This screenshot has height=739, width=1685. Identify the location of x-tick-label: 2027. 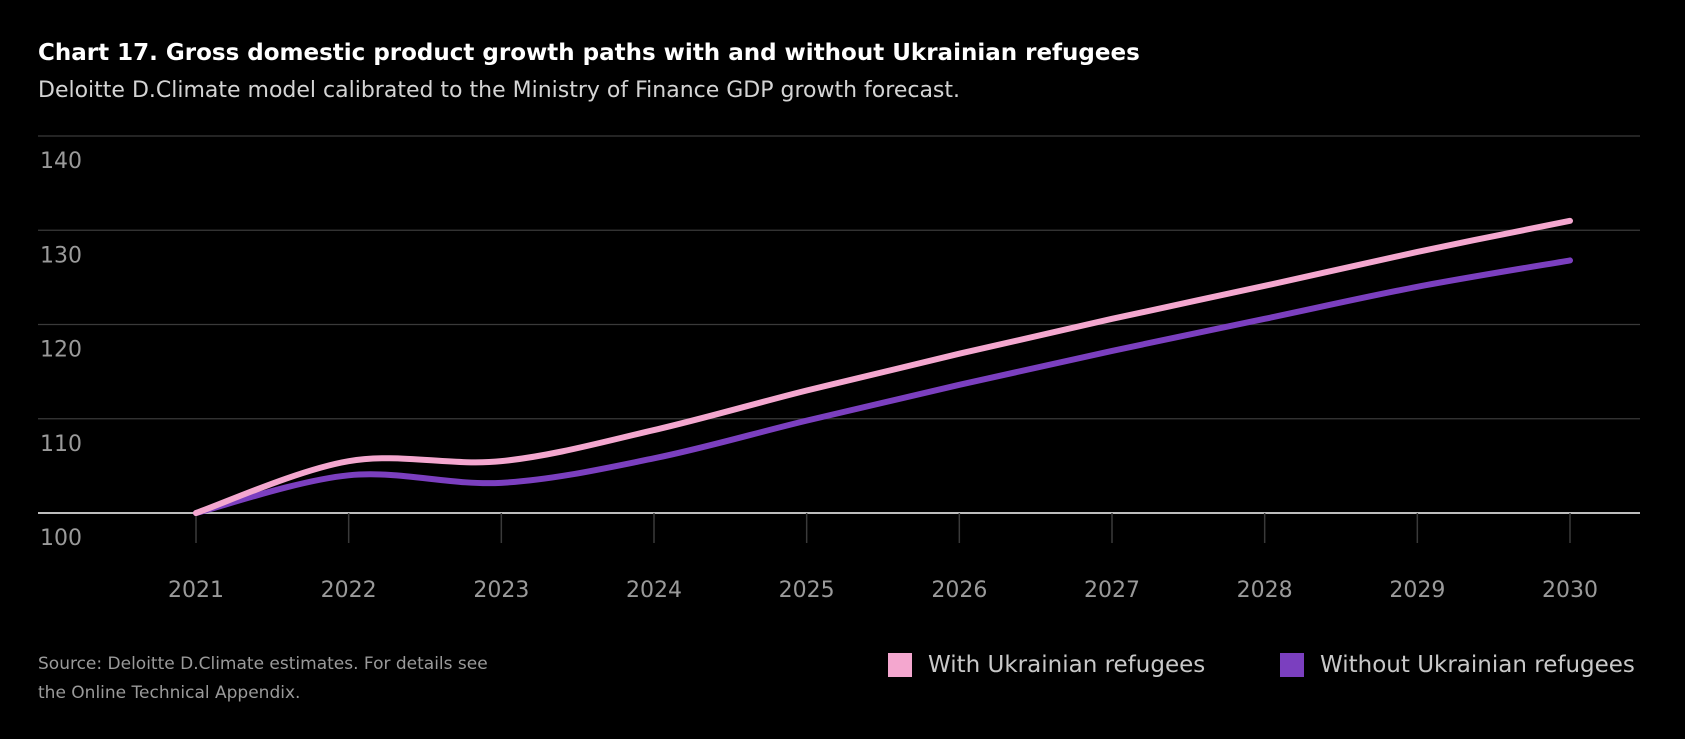
(1112, 590).